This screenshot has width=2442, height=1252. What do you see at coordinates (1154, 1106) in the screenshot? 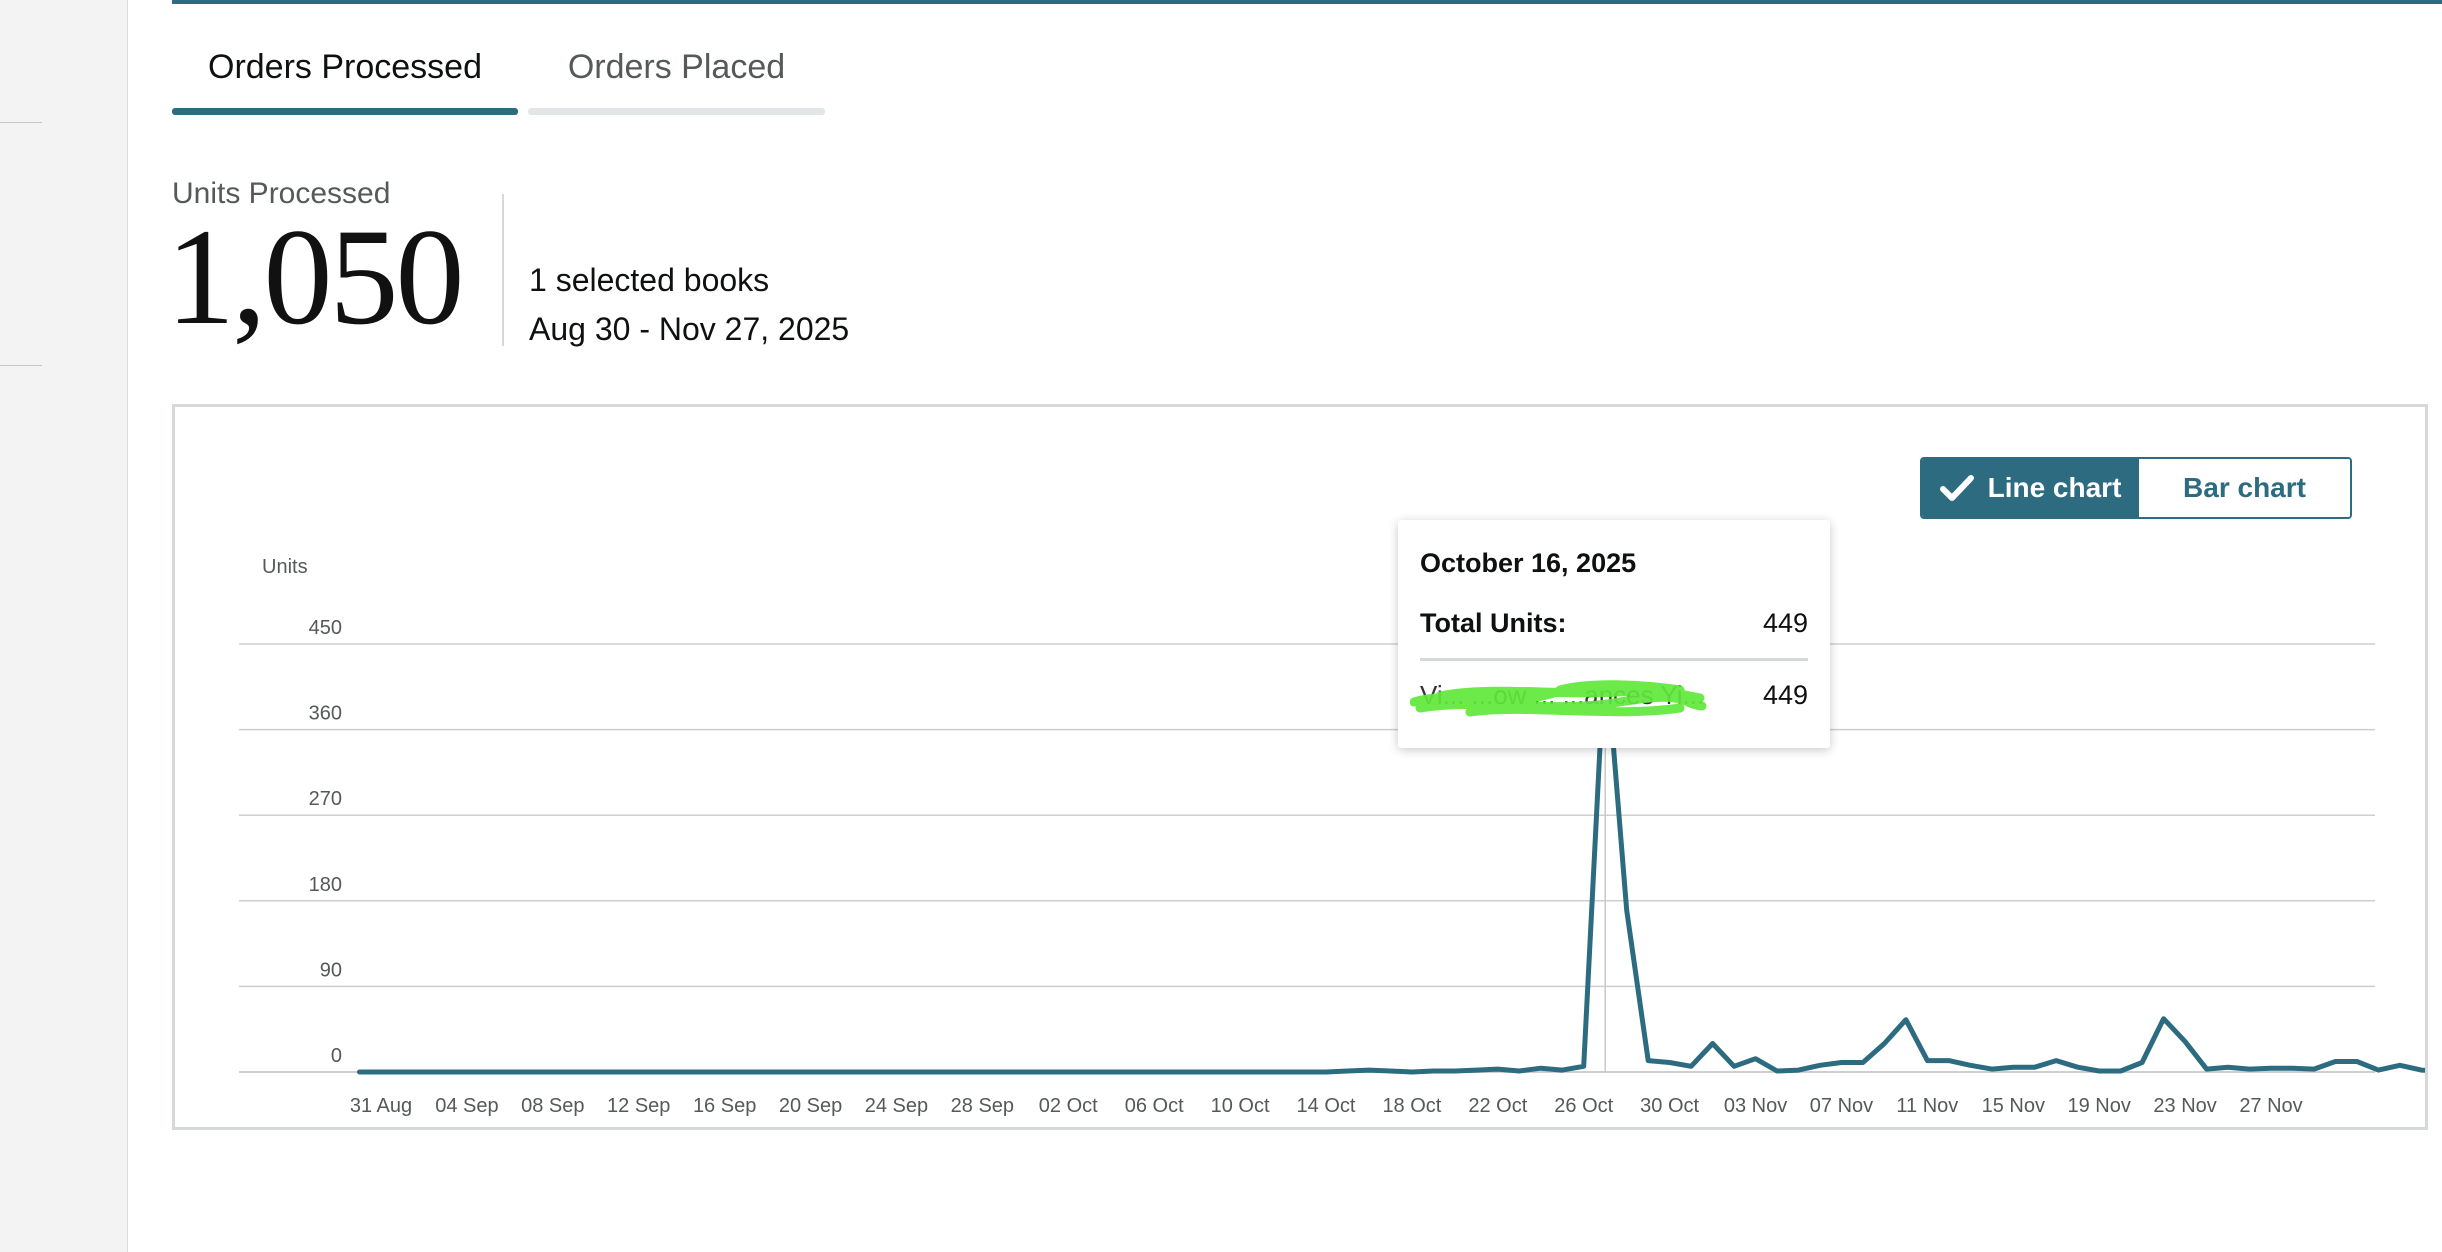
I see `x-tick-label: 06 Oct` at bounding box center [1154, 1106].